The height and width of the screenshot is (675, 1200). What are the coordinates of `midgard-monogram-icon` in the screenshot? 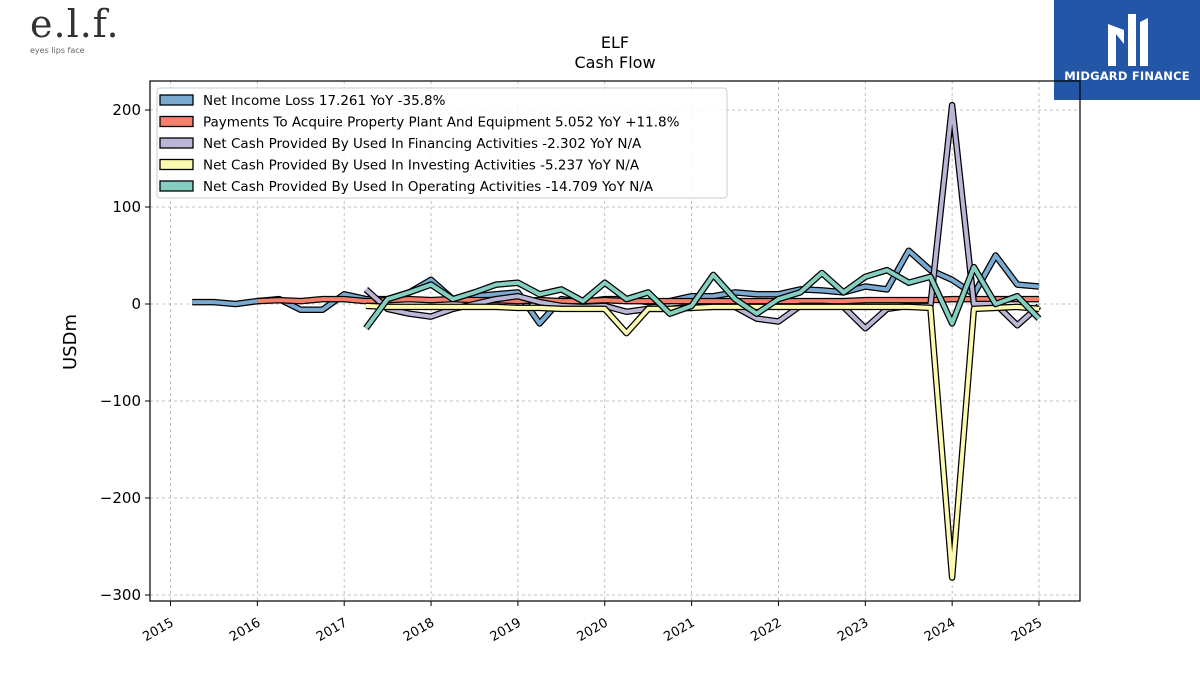 It's located at (1128, 40).